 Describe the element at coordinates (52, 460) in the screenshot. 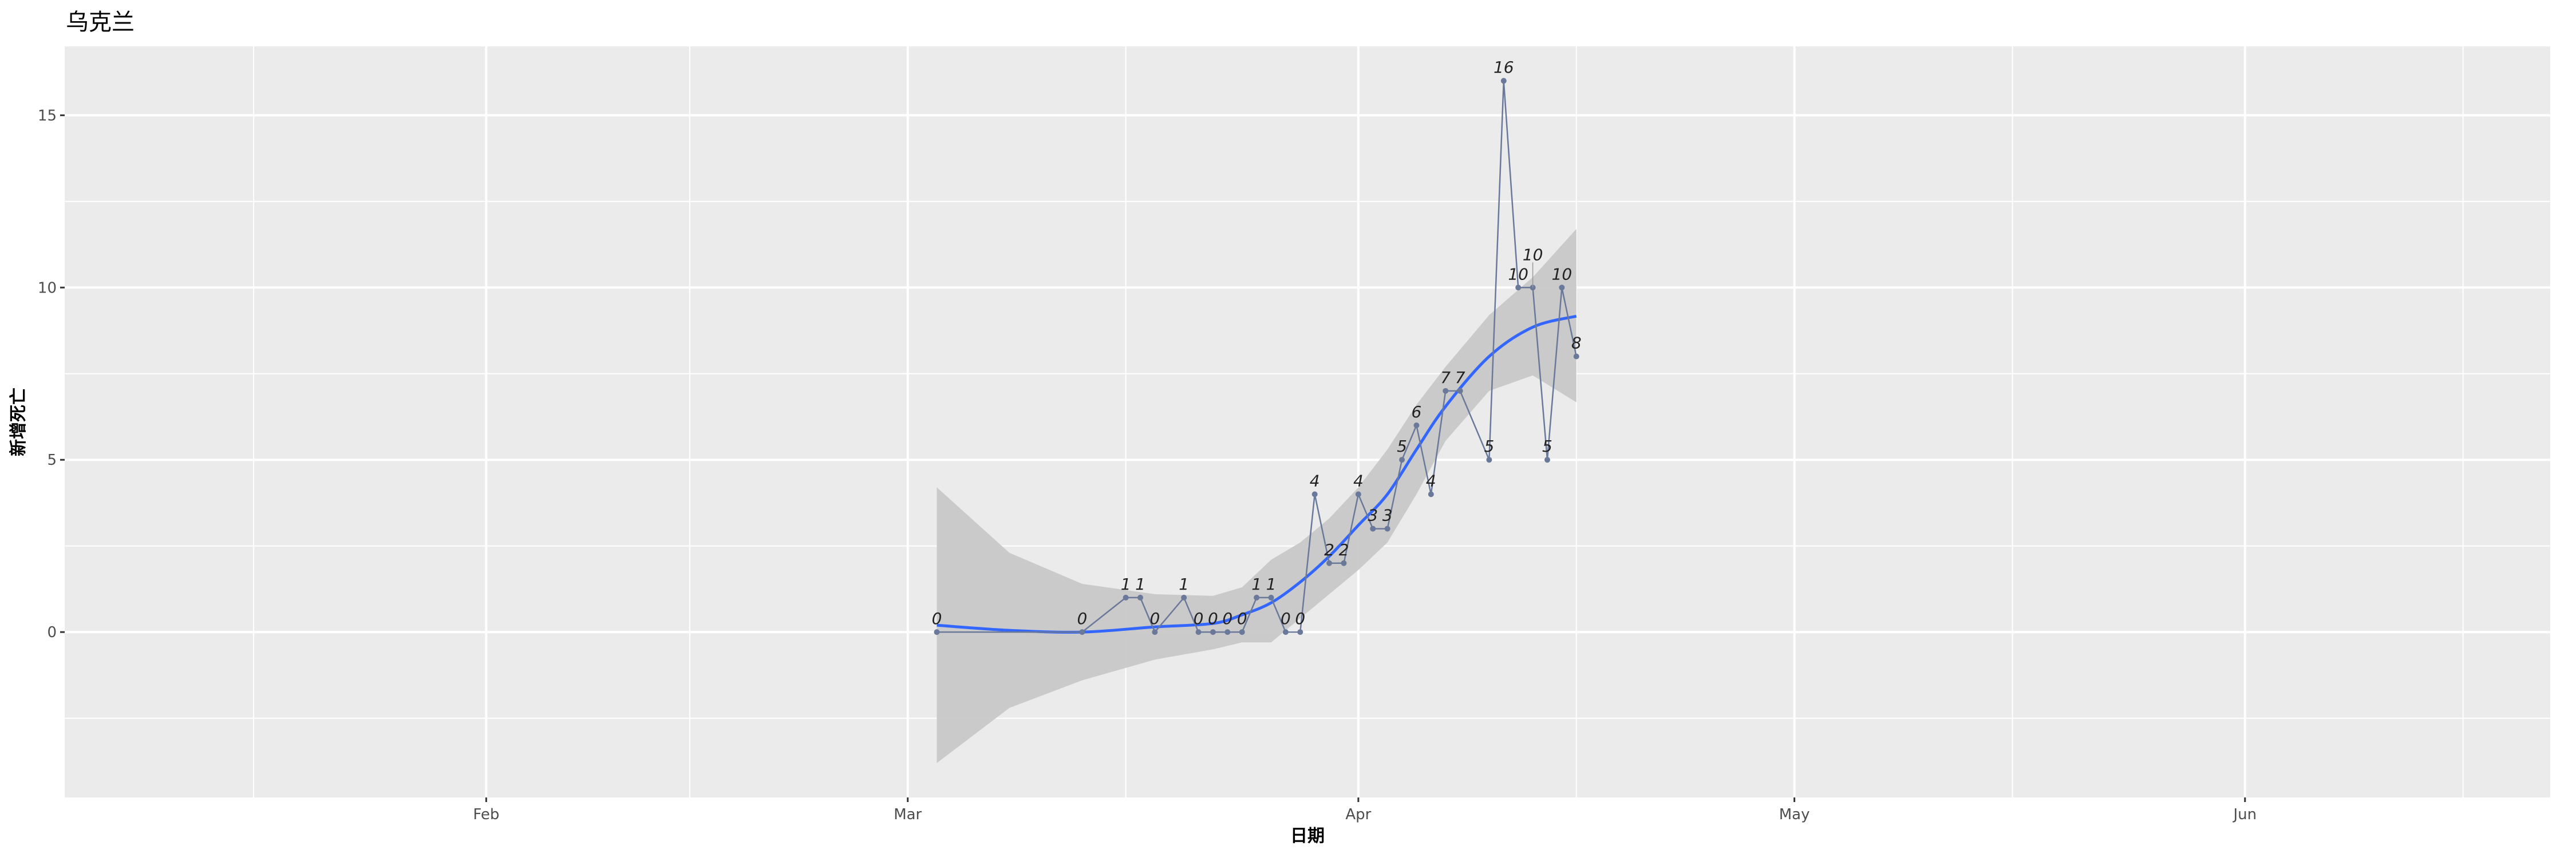

I see `y-tick-label: 5` at that location.